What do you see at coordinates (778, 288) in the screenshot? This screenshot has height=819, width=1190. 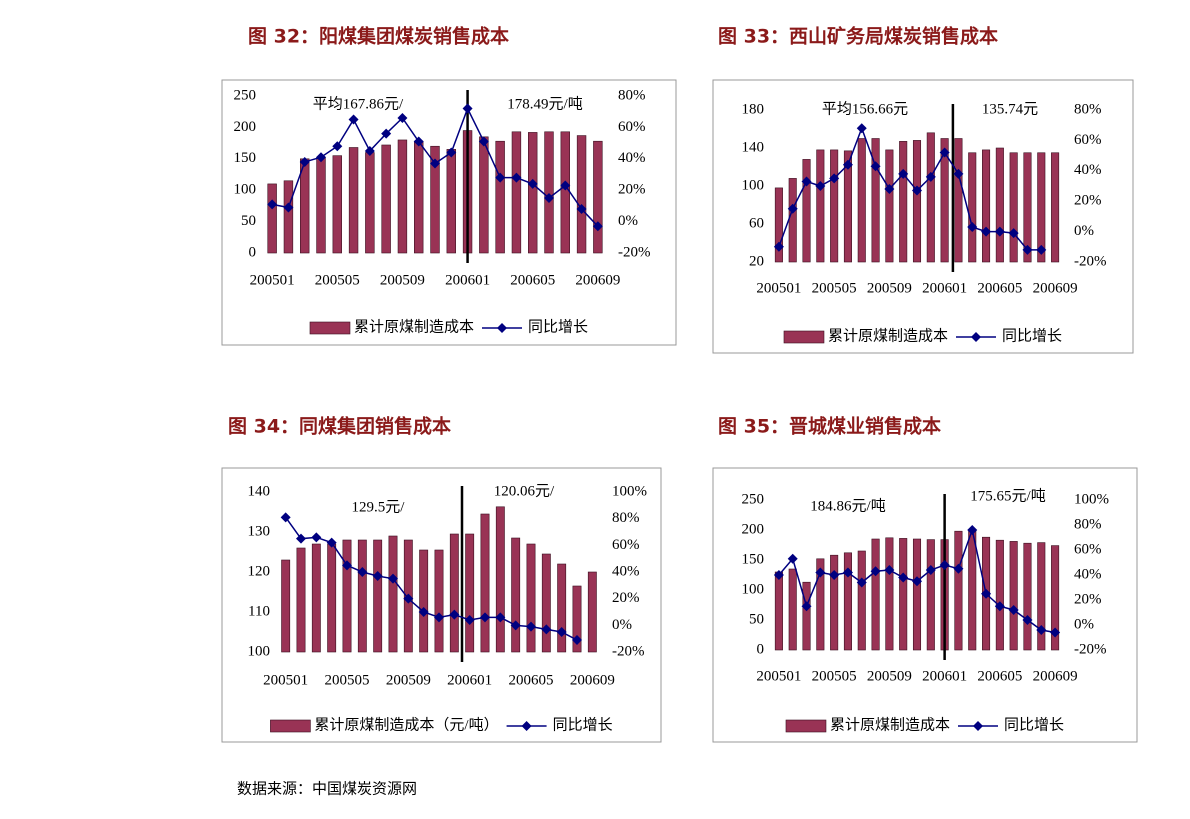 I see `x-tick-label: 200501` at bounding box center [778, 288].